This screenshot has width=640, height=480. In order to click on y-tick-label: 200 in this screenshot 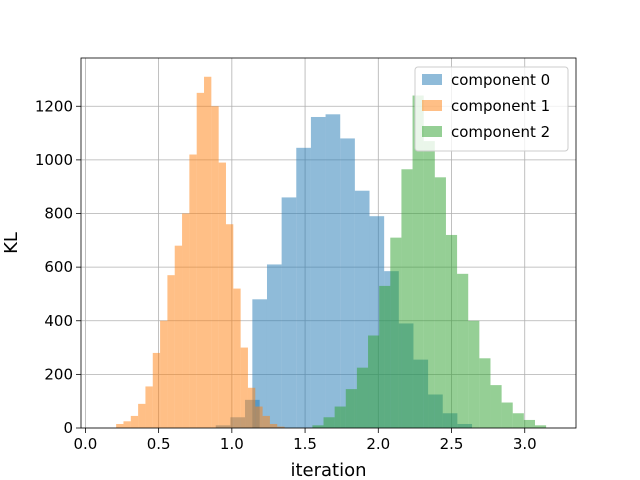, I will do `click(58, 374)`.